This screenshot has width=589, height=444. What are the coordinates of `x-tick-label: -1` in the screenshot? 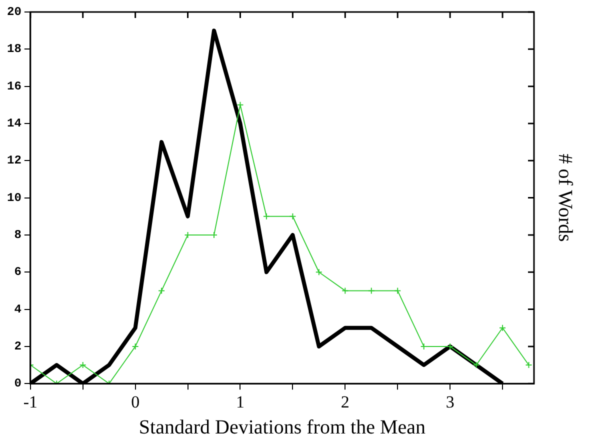 It's located at (30, 402).